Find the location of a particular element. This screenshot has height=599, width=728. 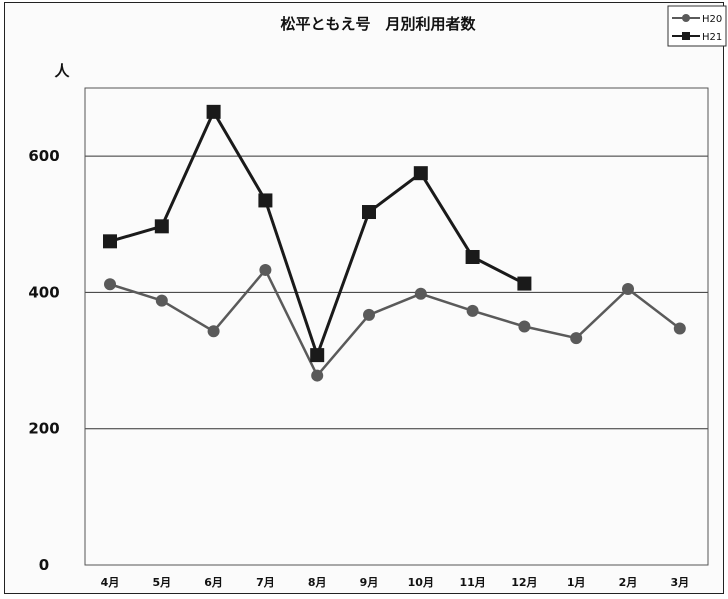

x-tick-label: 1月 is located at coordinates (576, 582).